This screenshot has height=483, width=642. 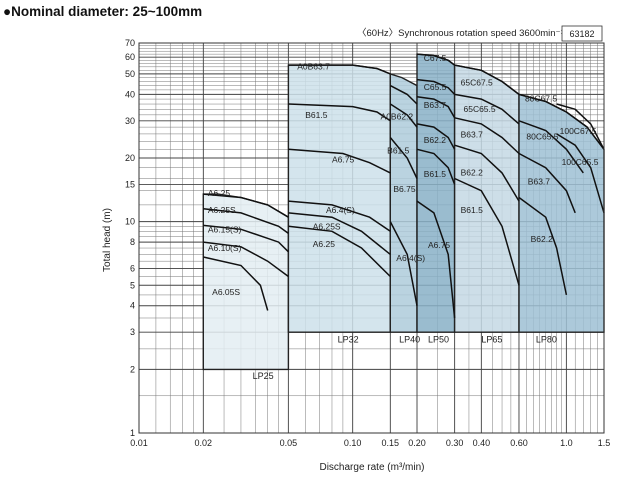 What do you see at coordinates (439, 245) in the screenshot?
I see `curve-label-a6-75: A6.75` at bounding box center [439, 245].